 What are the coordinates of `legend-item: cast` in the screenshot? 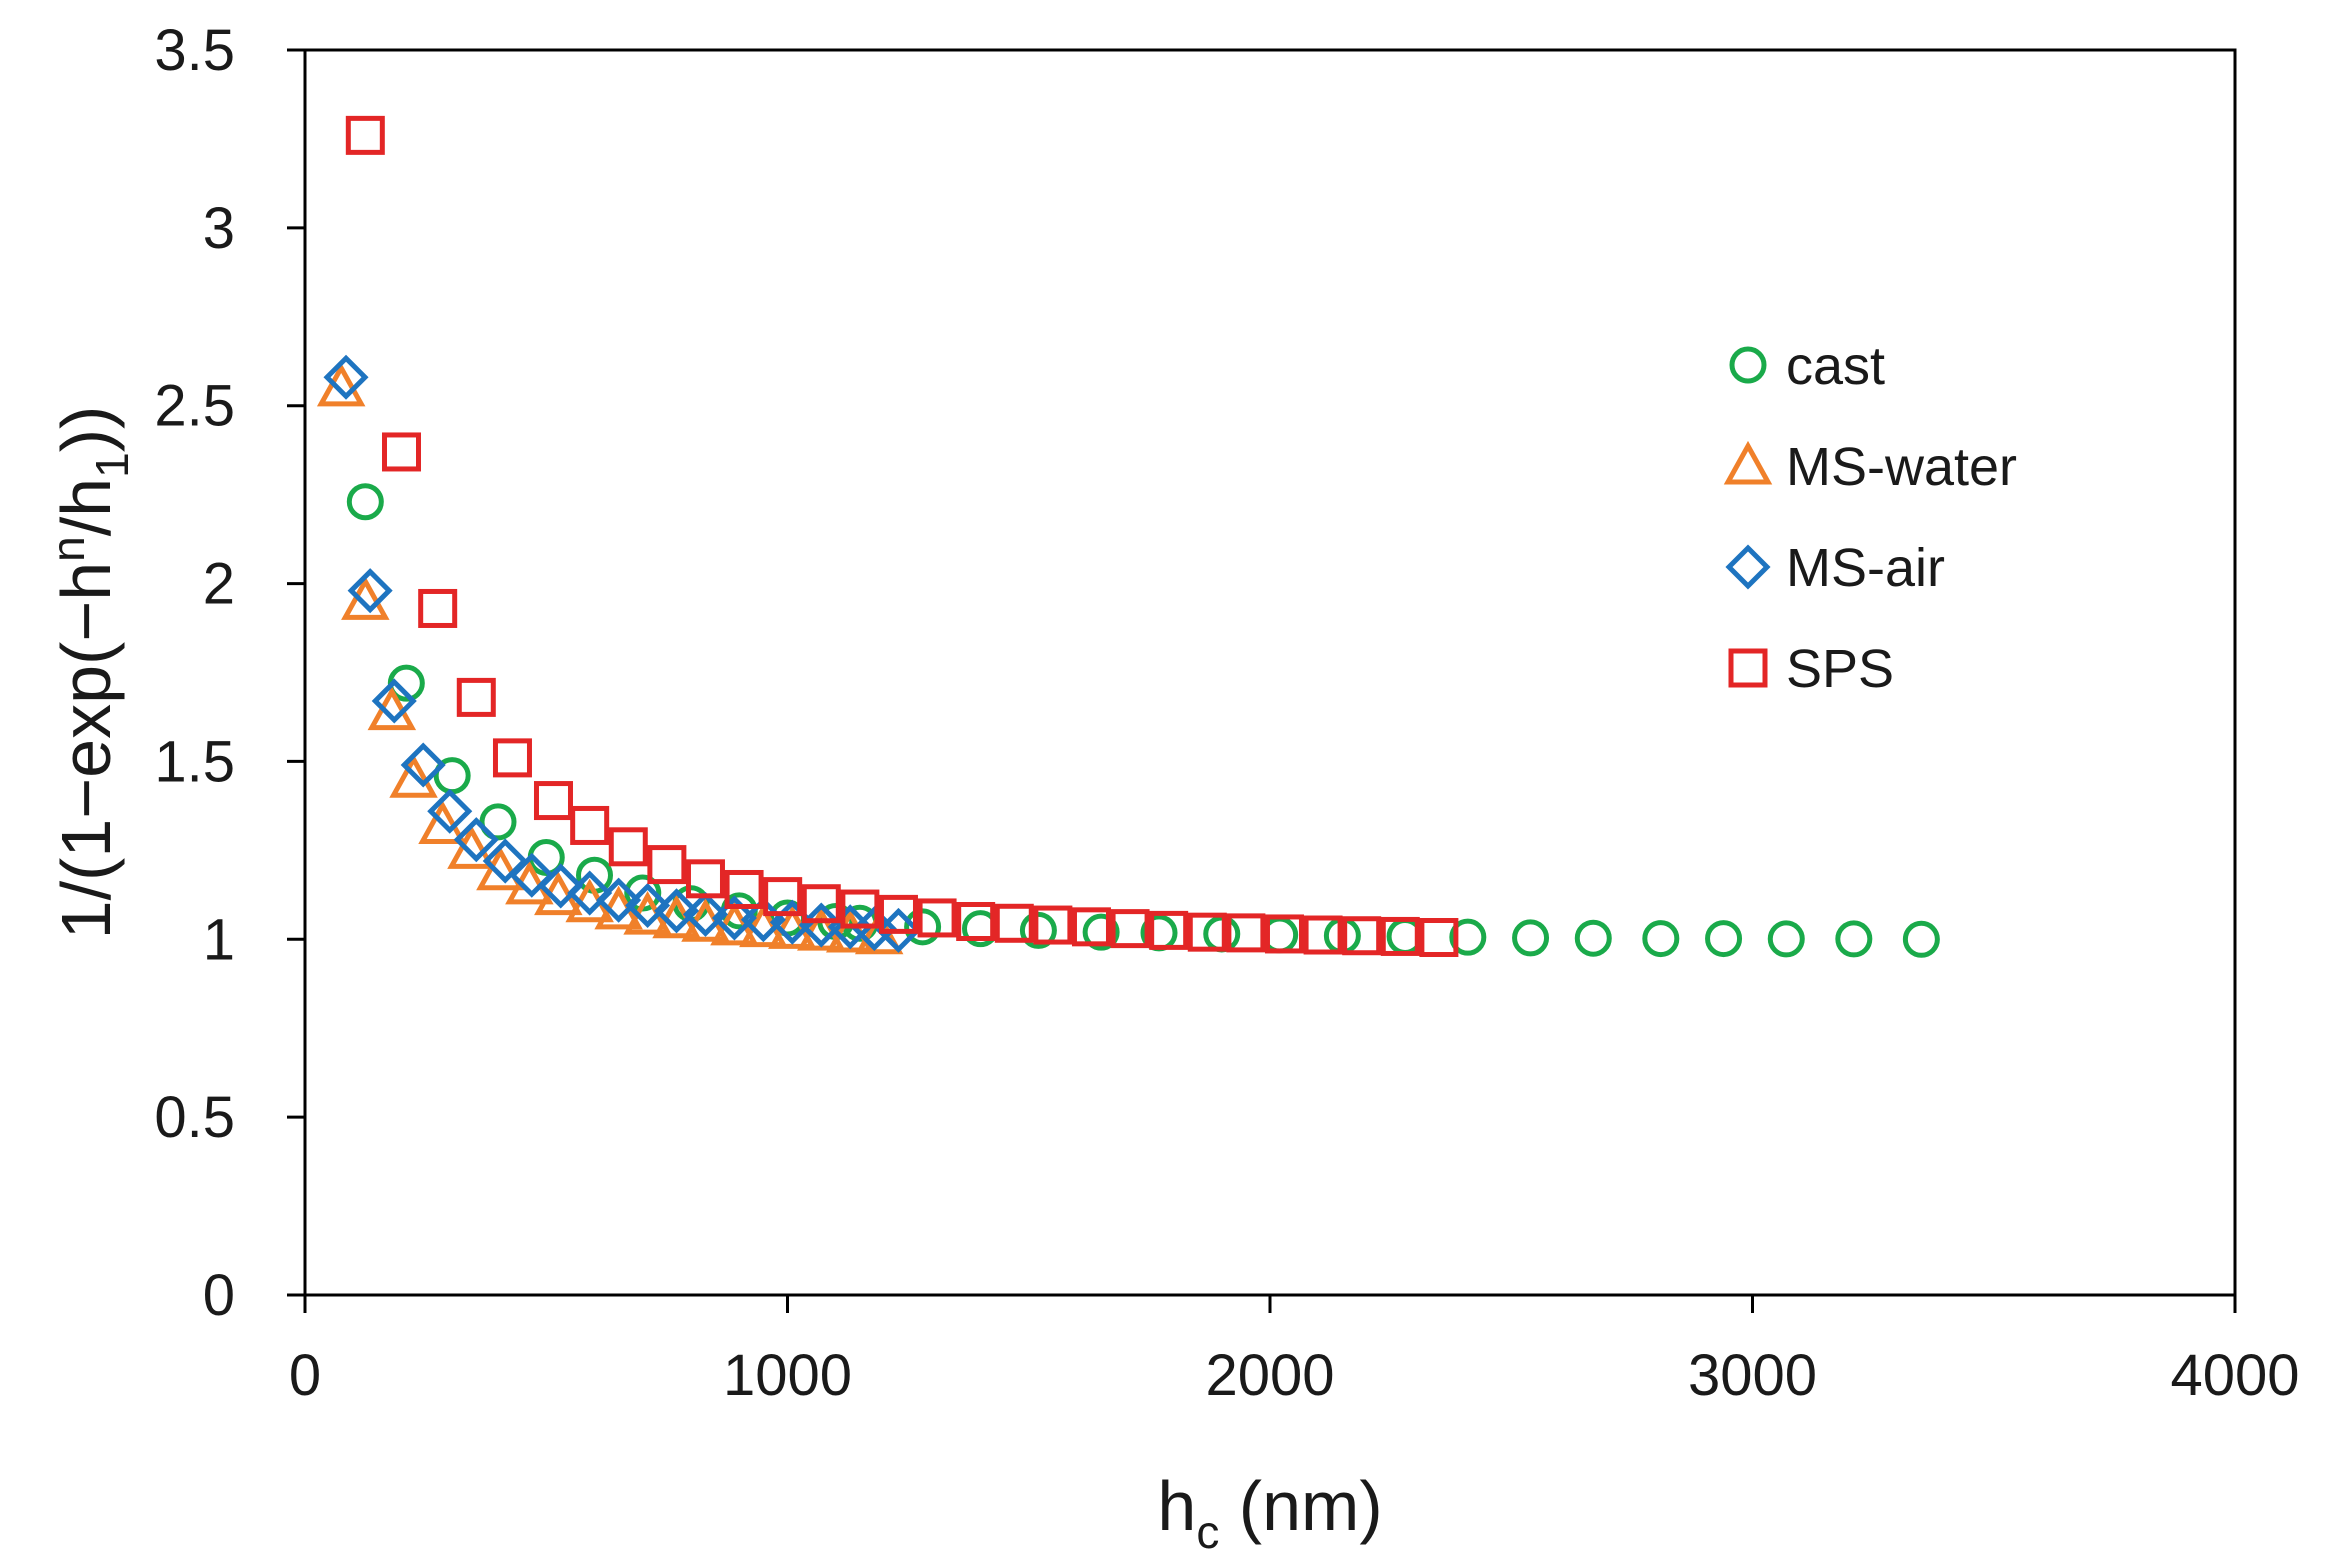 It's located at (1807, 366).